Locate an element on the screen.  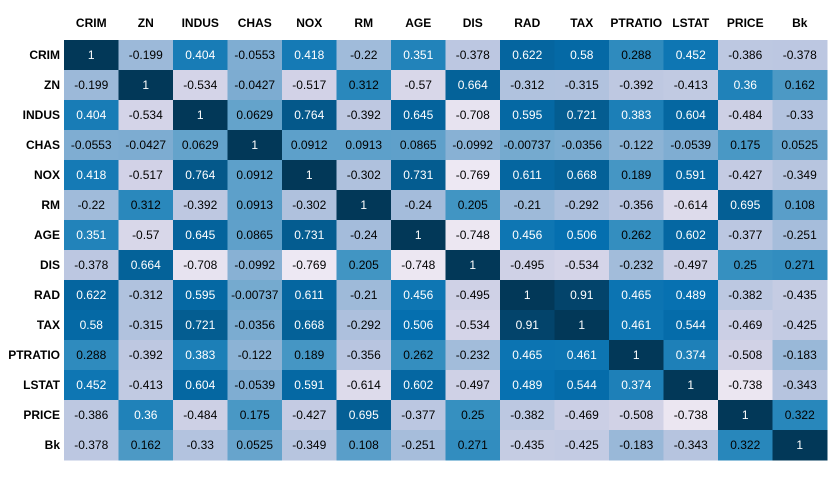
cell-value-label: -0.57 is located at coordinates (146, 235).